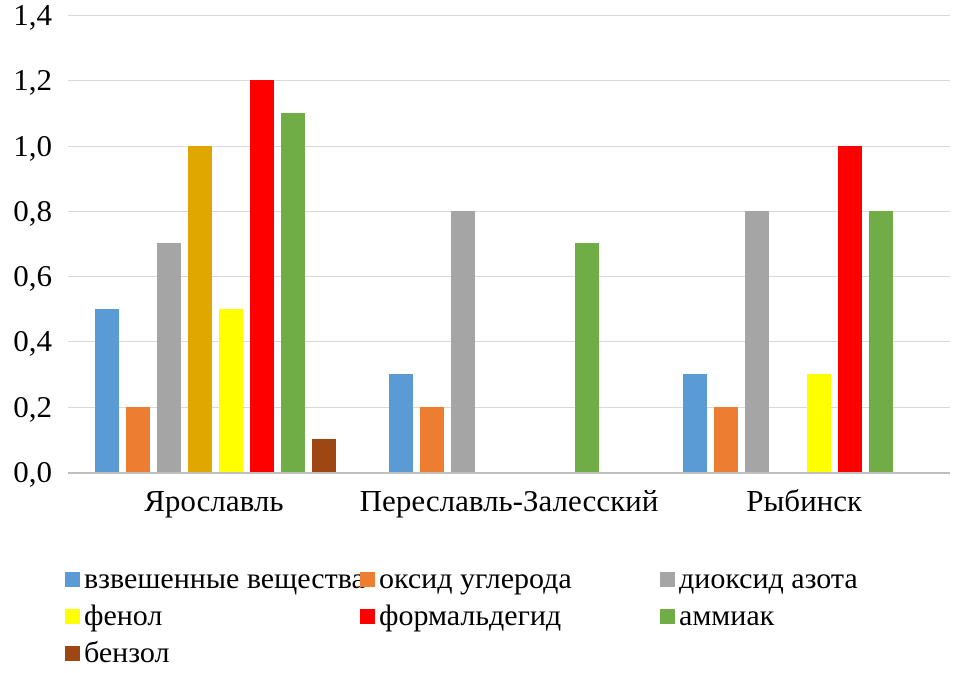  What do you see at coordinates (72, 579) in the screenshot?
I see `legend-swatch-suspended-solids` at bounding box center [72, 579].